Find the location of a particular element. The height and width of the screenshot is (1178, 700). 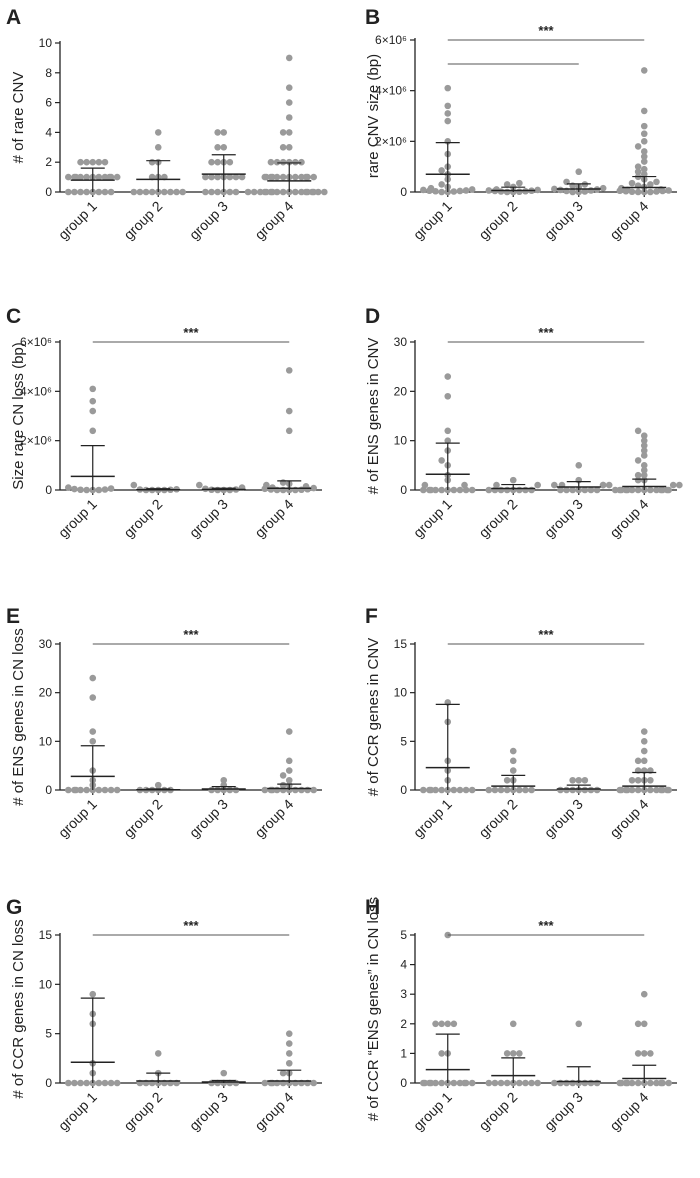

panel-letter: H is located at coordinates (372, 907).